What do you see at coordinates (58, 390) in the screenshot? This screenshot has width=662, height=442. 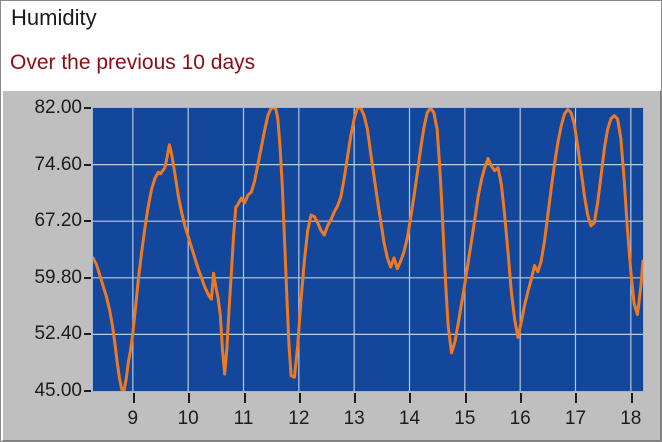 I see `y-axis-tick-label: 45.00` at bounding box center [58, 390].